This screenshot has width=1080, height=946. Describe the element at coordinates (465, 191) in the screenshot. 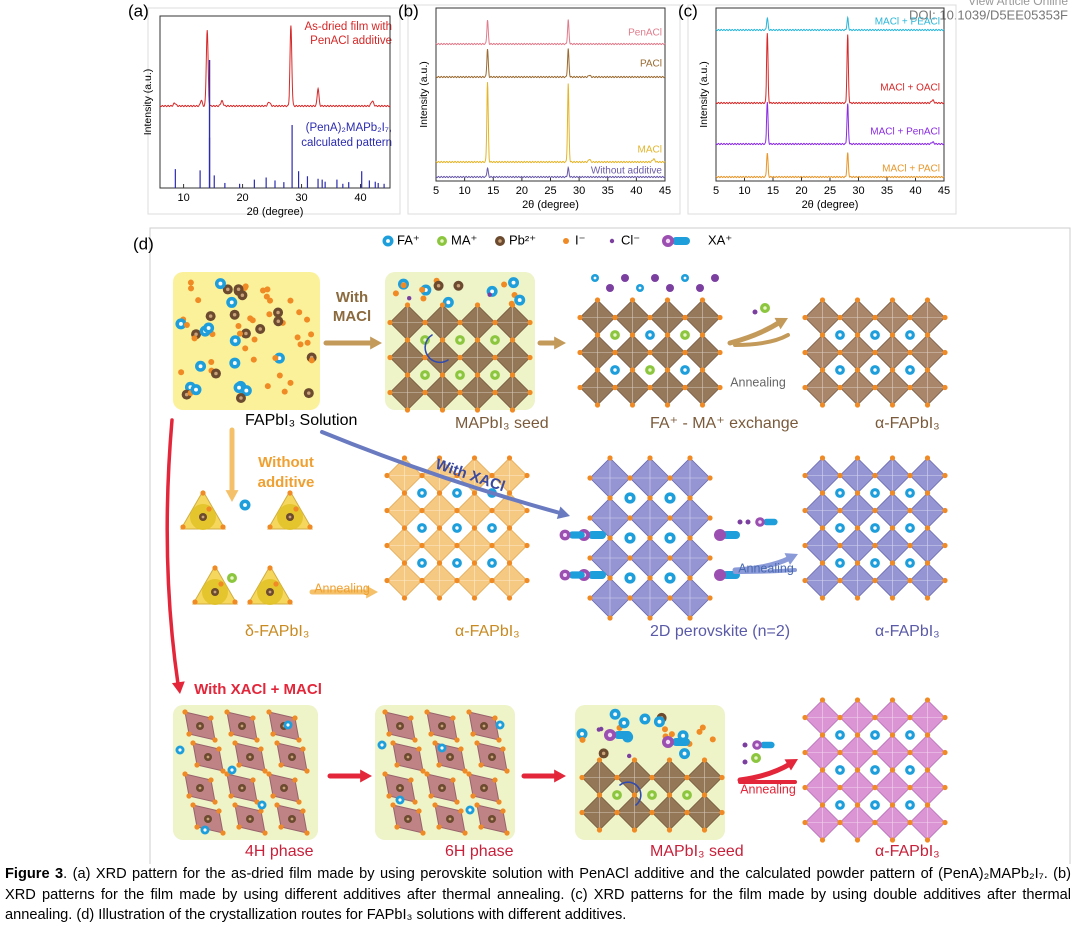

I see `x-tick-label: 10` at that location.